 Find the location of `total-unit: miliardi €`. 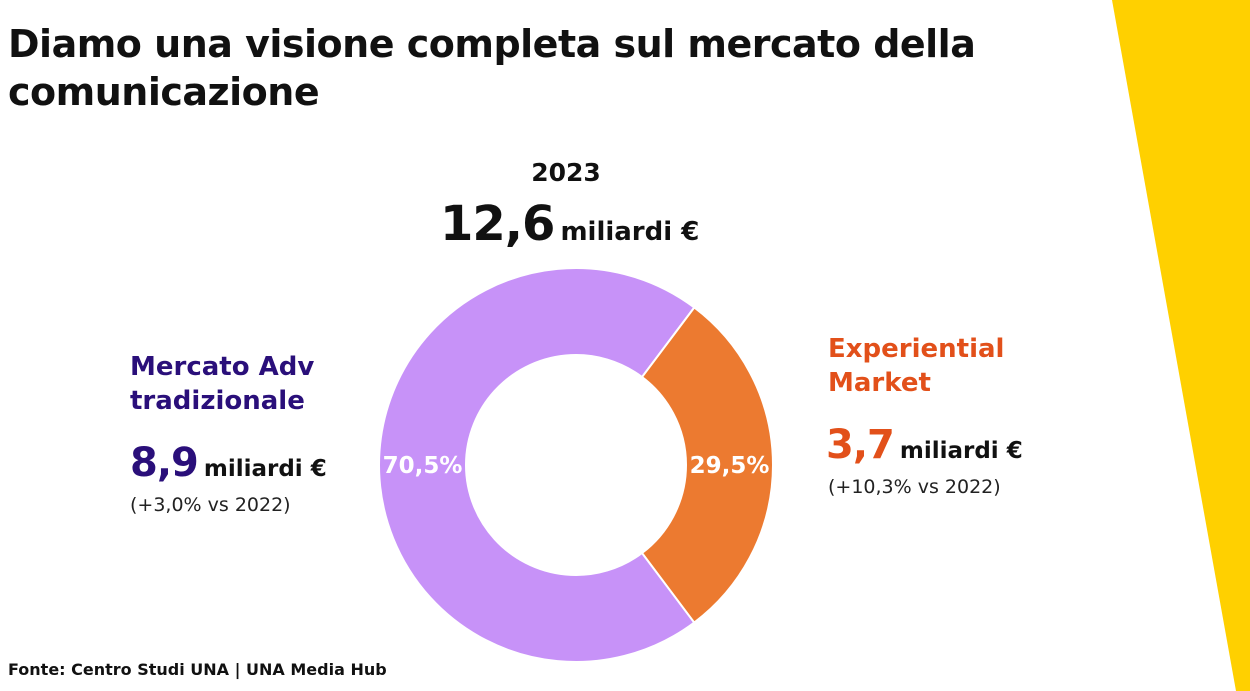

total-unit: miliardi € is located at coordinates (630, 232).